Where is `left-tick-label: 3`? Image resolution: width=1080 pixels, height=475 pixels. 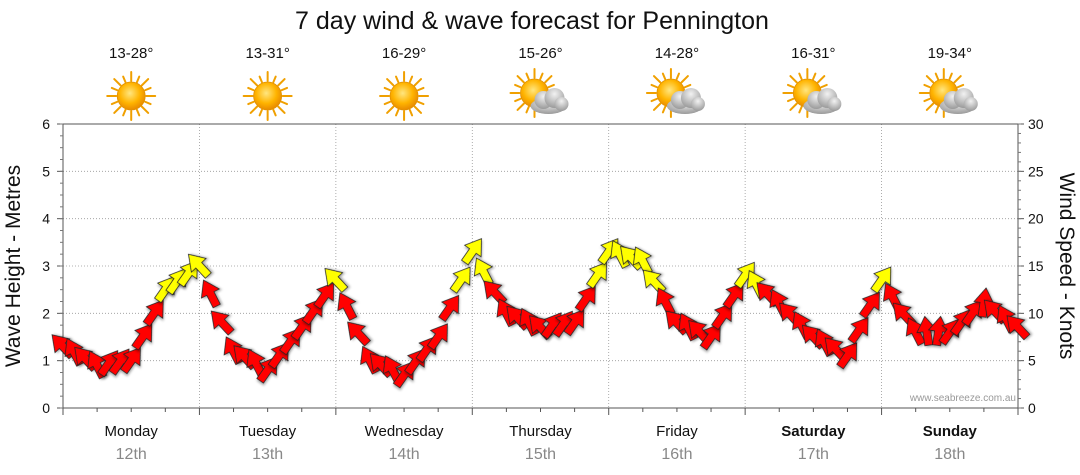
left-tick-label: 3 is located at coordinates (46, 266).